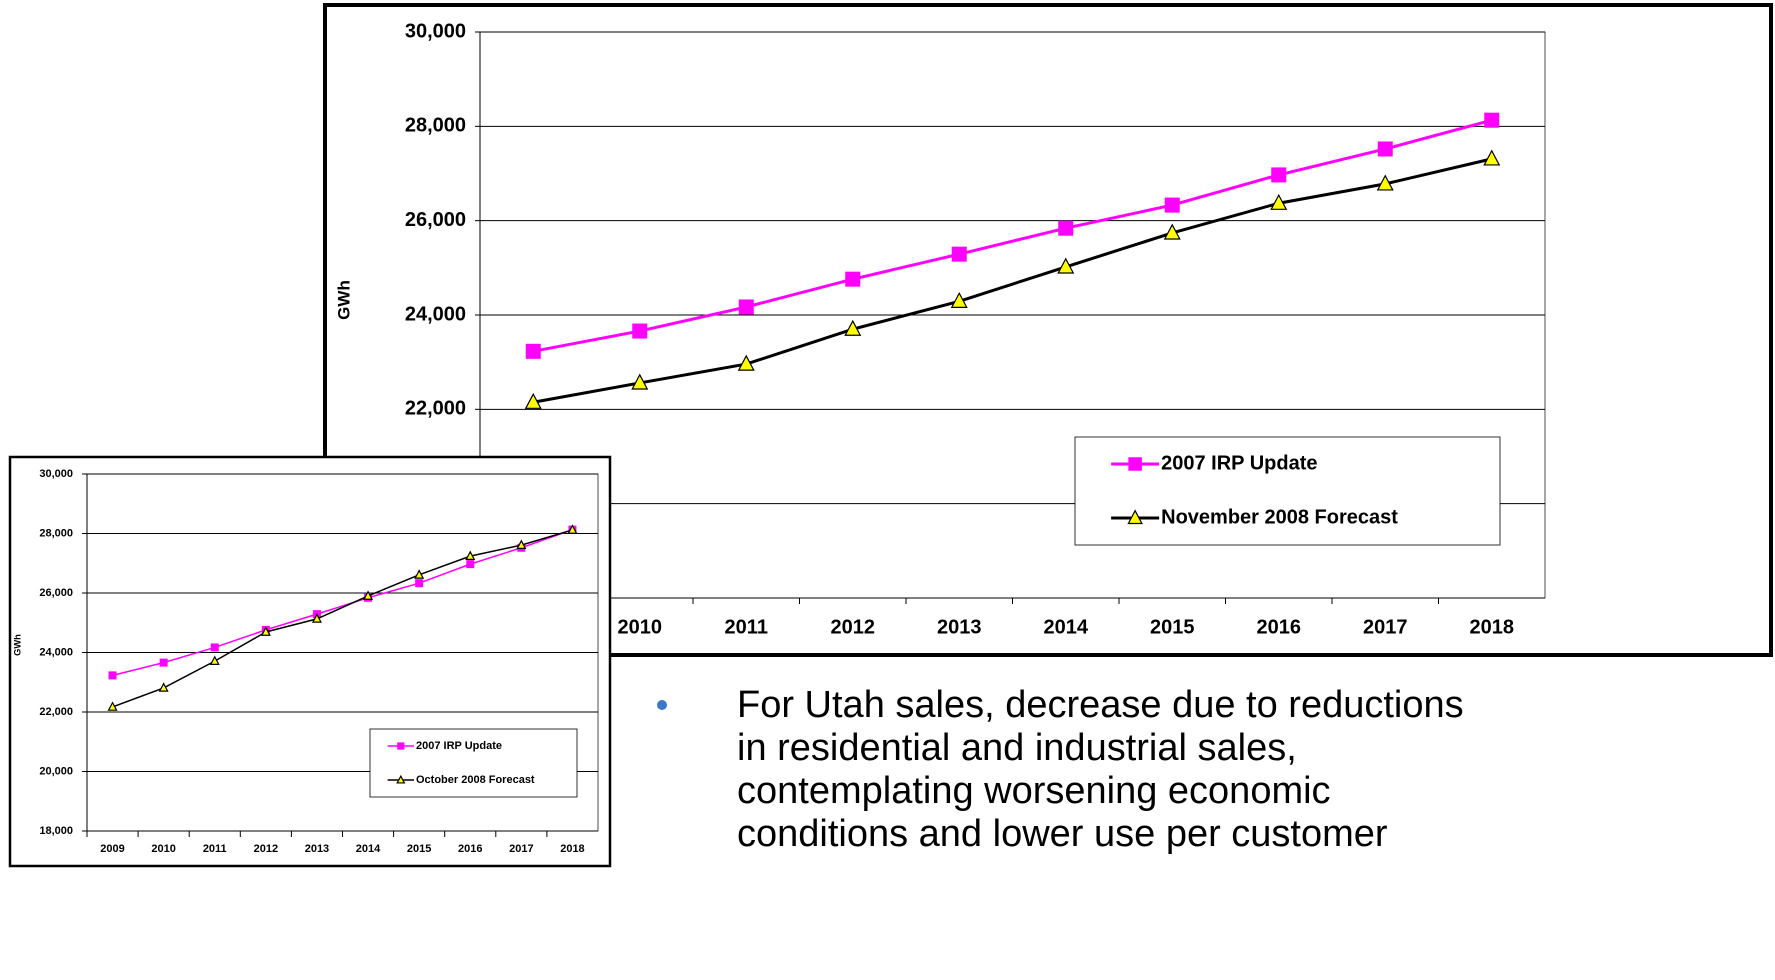 The width and height of the screenshot is (1775, 980). I want to click on legend-label: October 2008 Forecast, so click(475, 780).